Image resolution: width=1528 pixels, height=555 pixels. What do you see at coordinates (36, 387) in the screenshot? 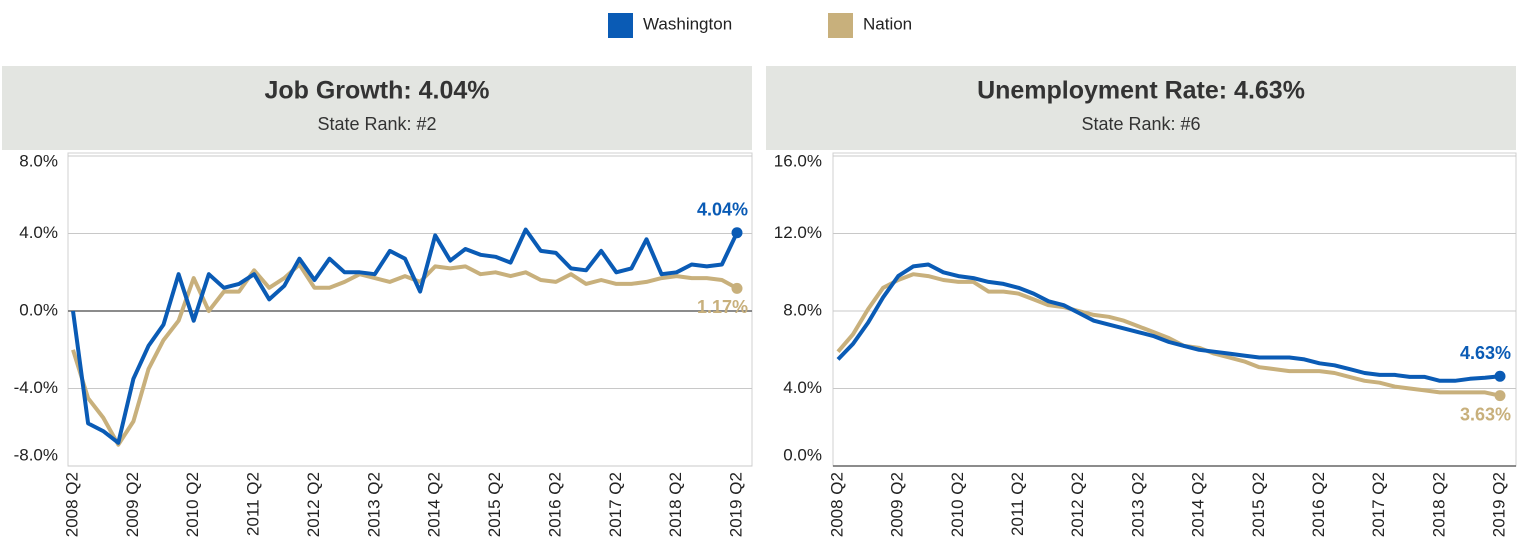
I see `y-tick-label: -4.0%` at bounding box center [36, 387].